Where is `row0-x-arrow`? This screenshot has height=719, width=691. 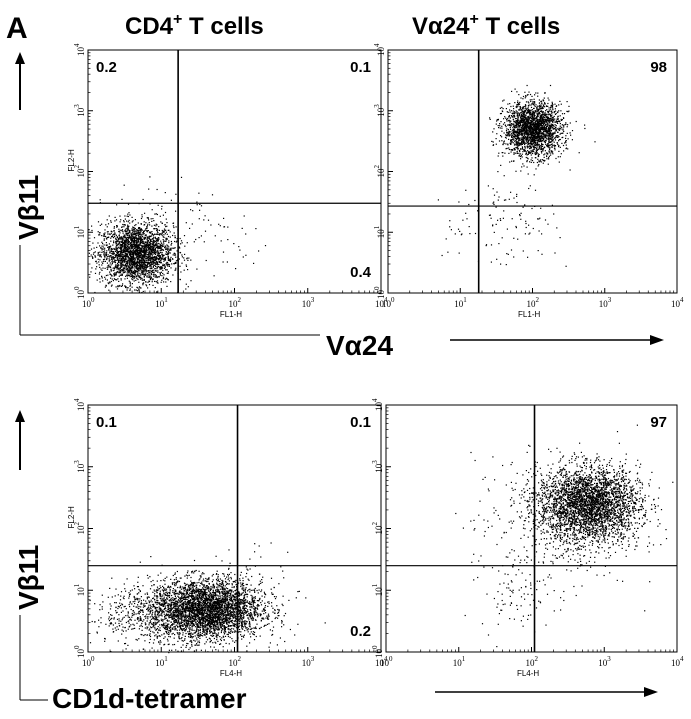
row0-x-arrow is located at coordinates (557, 340).